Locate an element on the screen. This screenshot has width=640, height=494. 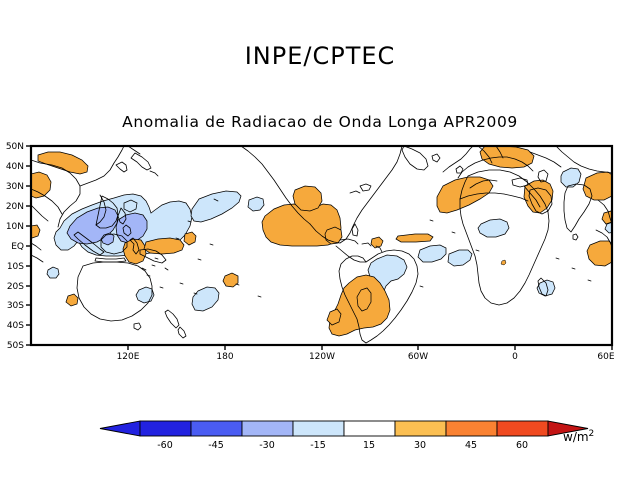
colorbar-tick-label: -45 is located at coordinates (216, 445).